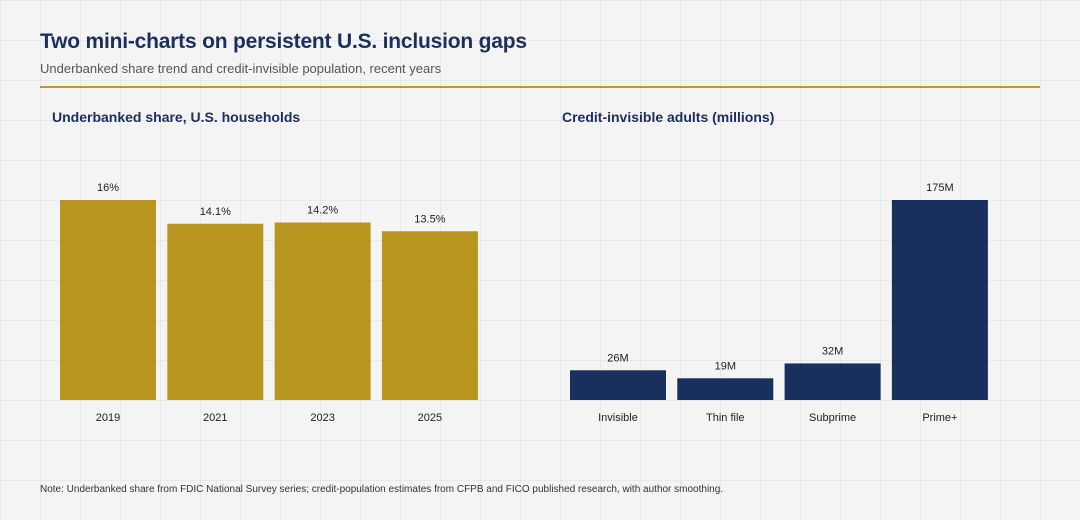  Describe the element at coordinates (540, 87) in the screenshot. I see `header-divider` at that location.